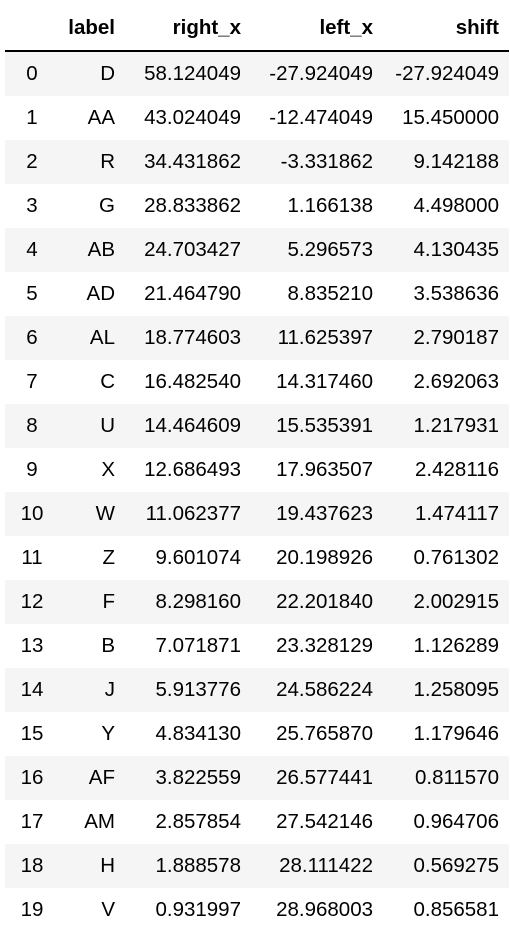  What do you see at coordinates (32, 117) in the screenshot?
I see `row-index: 1` at bounding box center [32, 117].